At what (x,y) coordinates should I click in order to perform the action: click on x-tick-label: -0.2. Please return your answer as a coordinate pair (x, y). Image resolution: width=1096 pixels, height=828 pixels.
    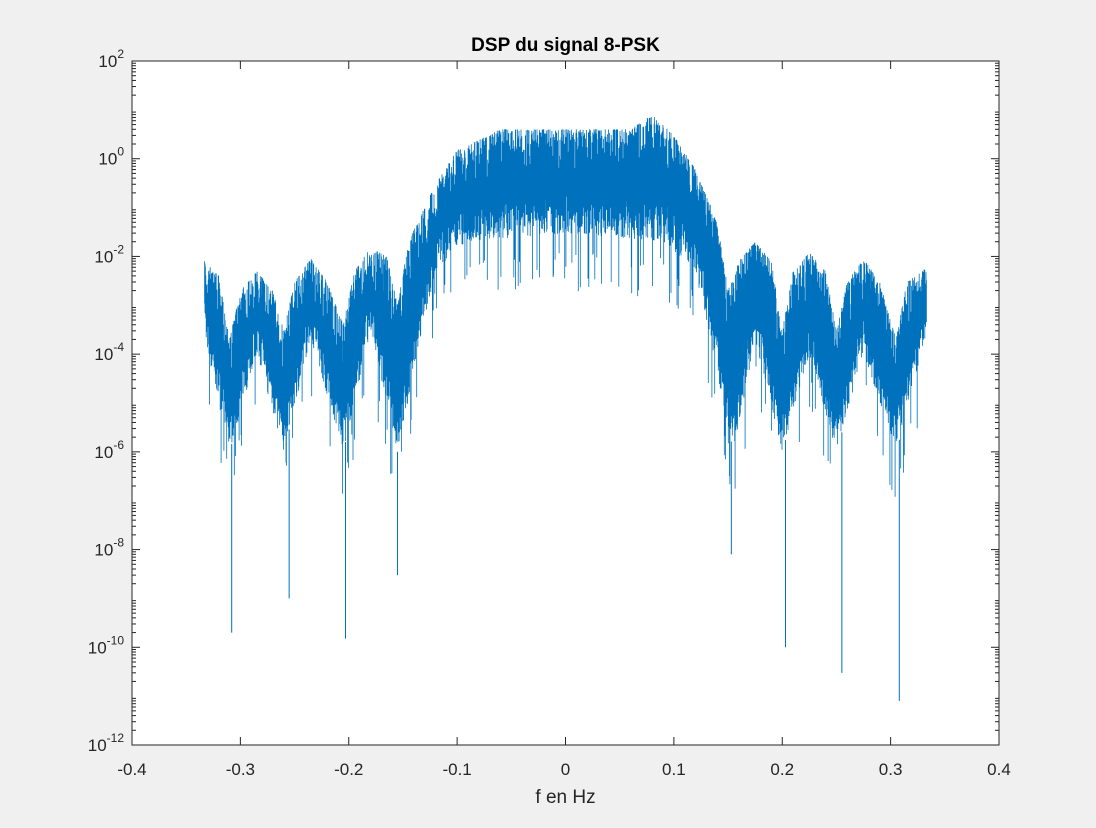
    Looking at the image, I should click on (348, 769).